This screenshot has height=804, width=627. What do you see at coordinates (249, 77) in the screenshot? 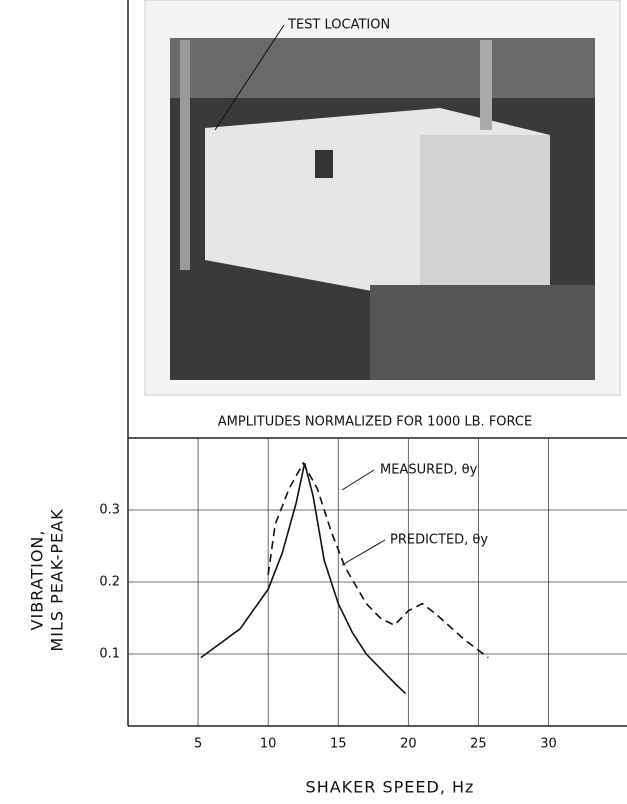
I see `photo-leader` at bounding box center [249, 77].